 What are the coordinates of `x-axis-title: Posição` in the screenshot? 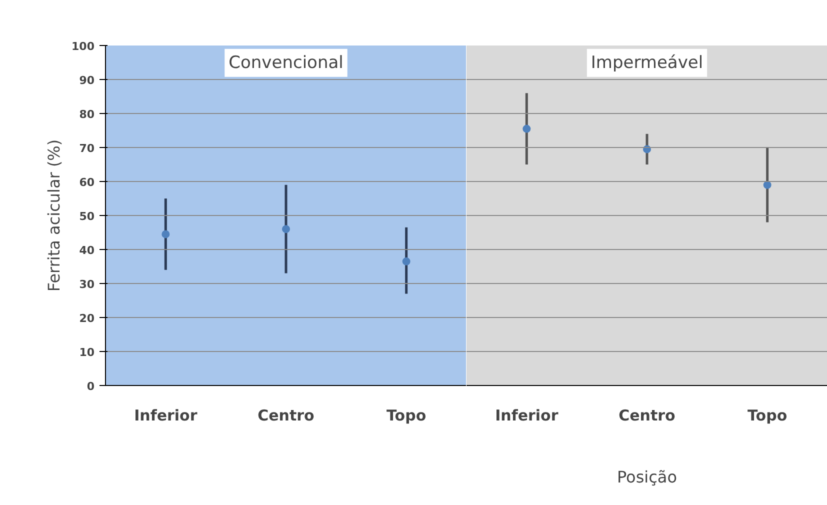 It's located at (647, 477).